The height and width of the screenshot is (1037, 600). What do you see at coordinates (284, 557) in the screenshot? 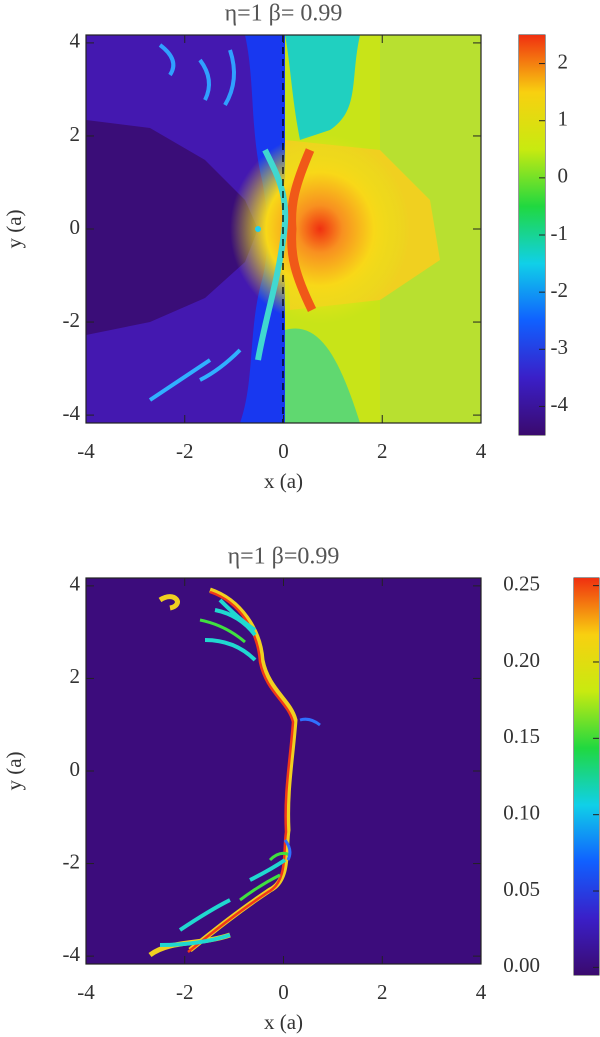
I see `chart-title: η=1 β=0.99` at bounding box center [284, 557].